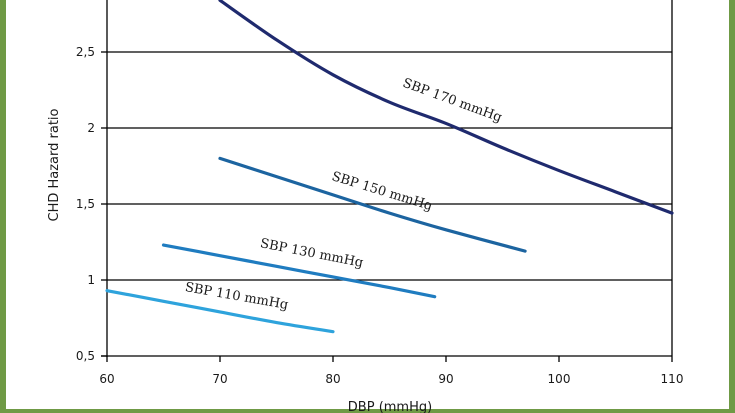 The image size is (735, 413). I want to click on series-line-sbp-130-mmhg, so click(299, 271).